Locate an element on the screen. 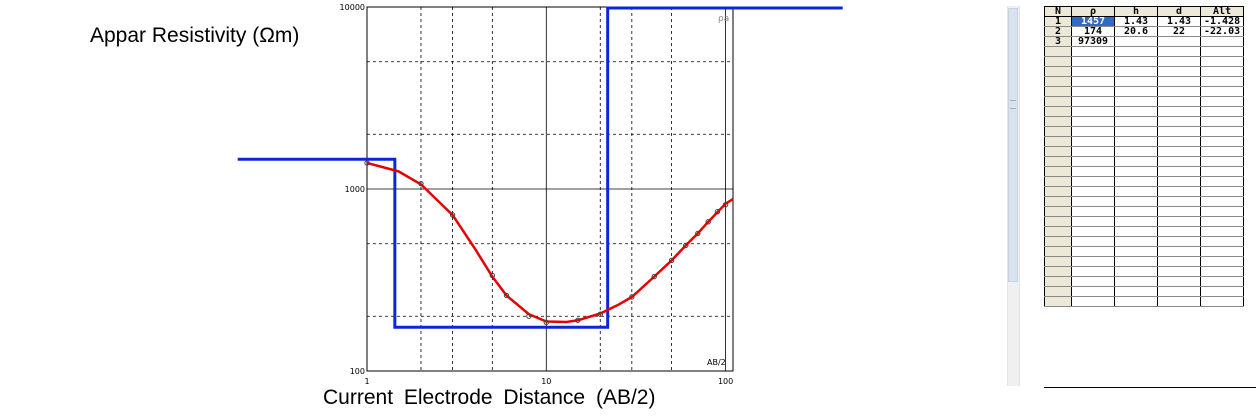  table-cell-rho: 97309 is located at coordinates (1093, 41).